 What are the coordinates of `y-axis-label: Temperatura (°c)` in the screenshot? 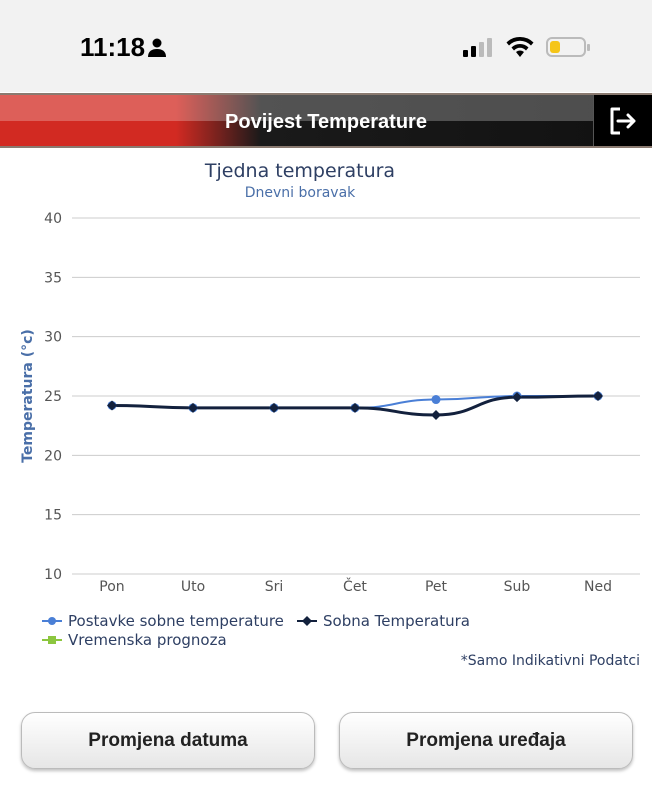 It's located at (28, 396).